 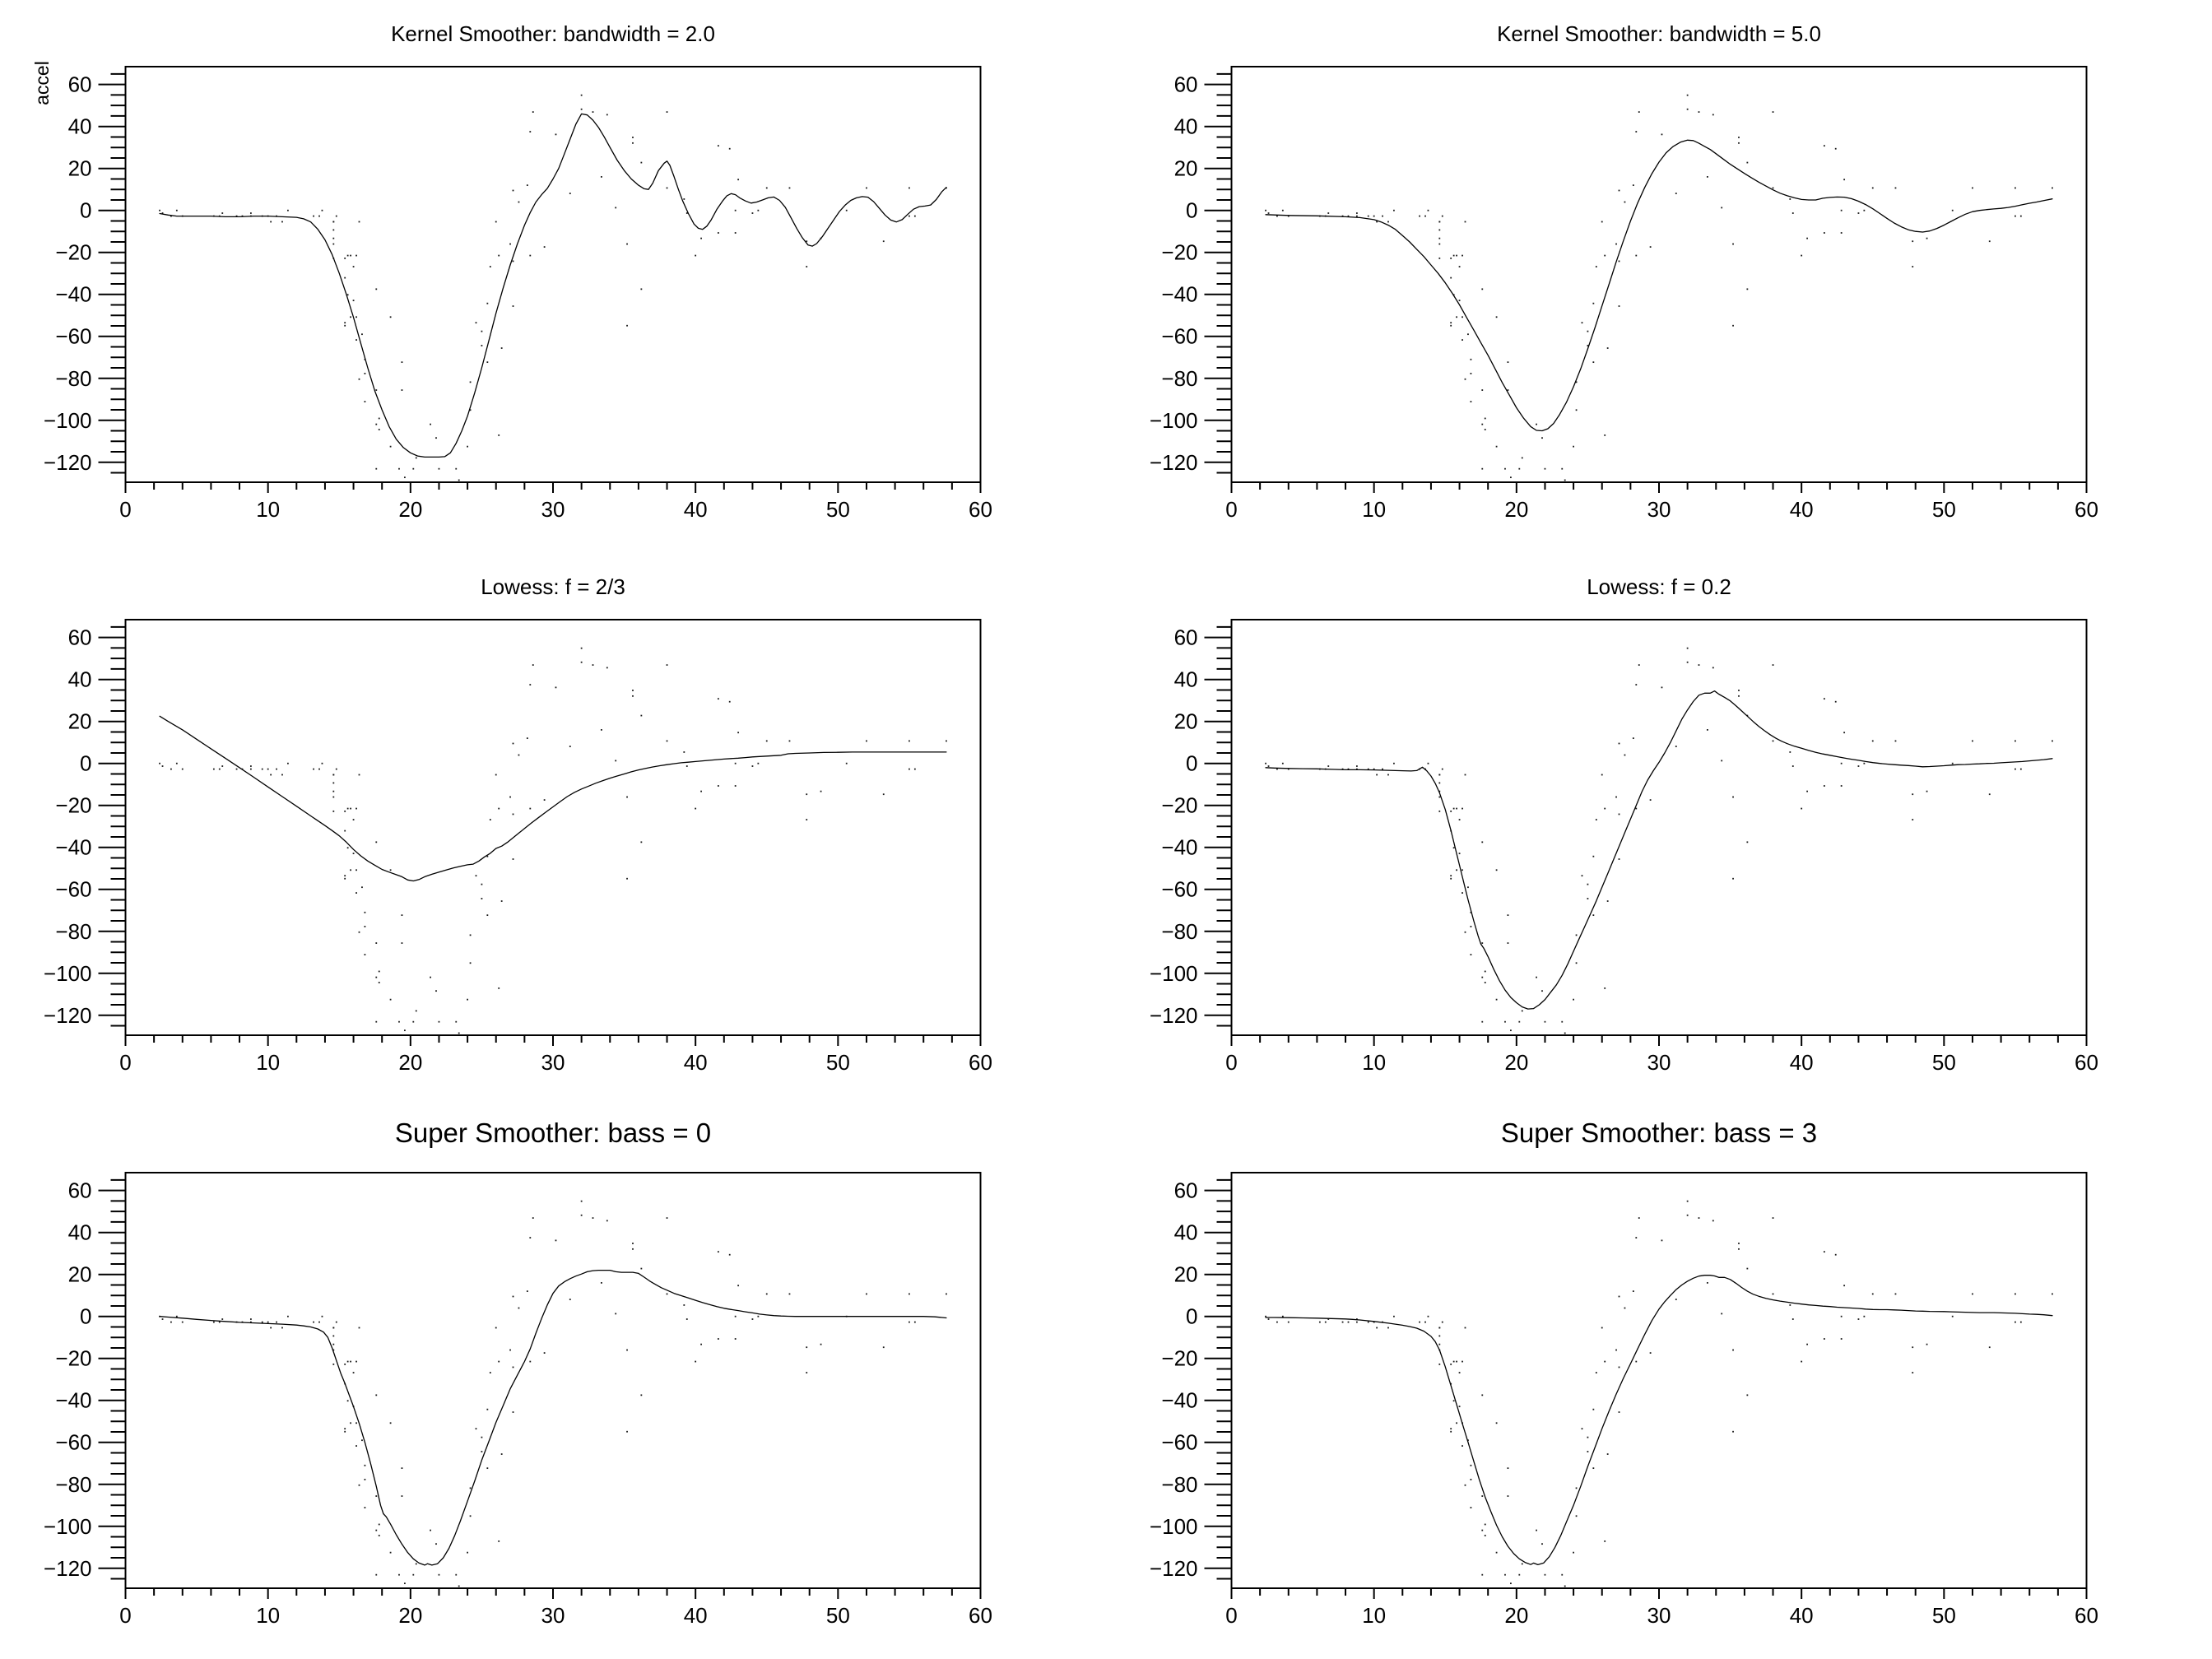 What do you see at coordinates (1179, 378) in the screenshot?
I see `y-tick-label: −80` at bounding box center [1179, 378].